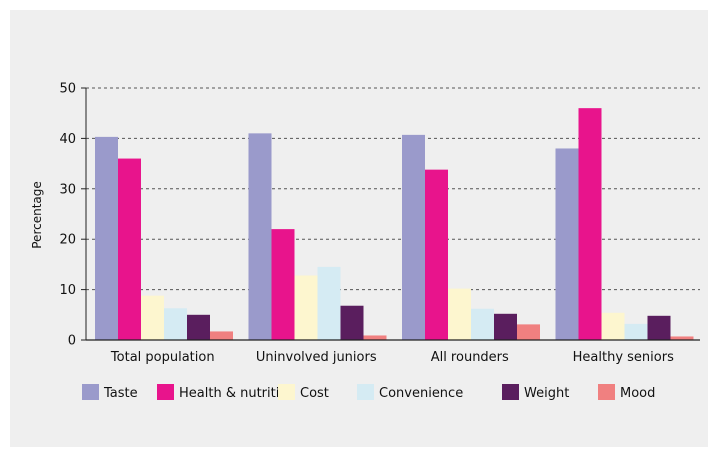 This screenshot has width=716, height=457. Describe the element at coordinates (67, 240) in the screenshot. I see `y-tick-label: 20` at that location.